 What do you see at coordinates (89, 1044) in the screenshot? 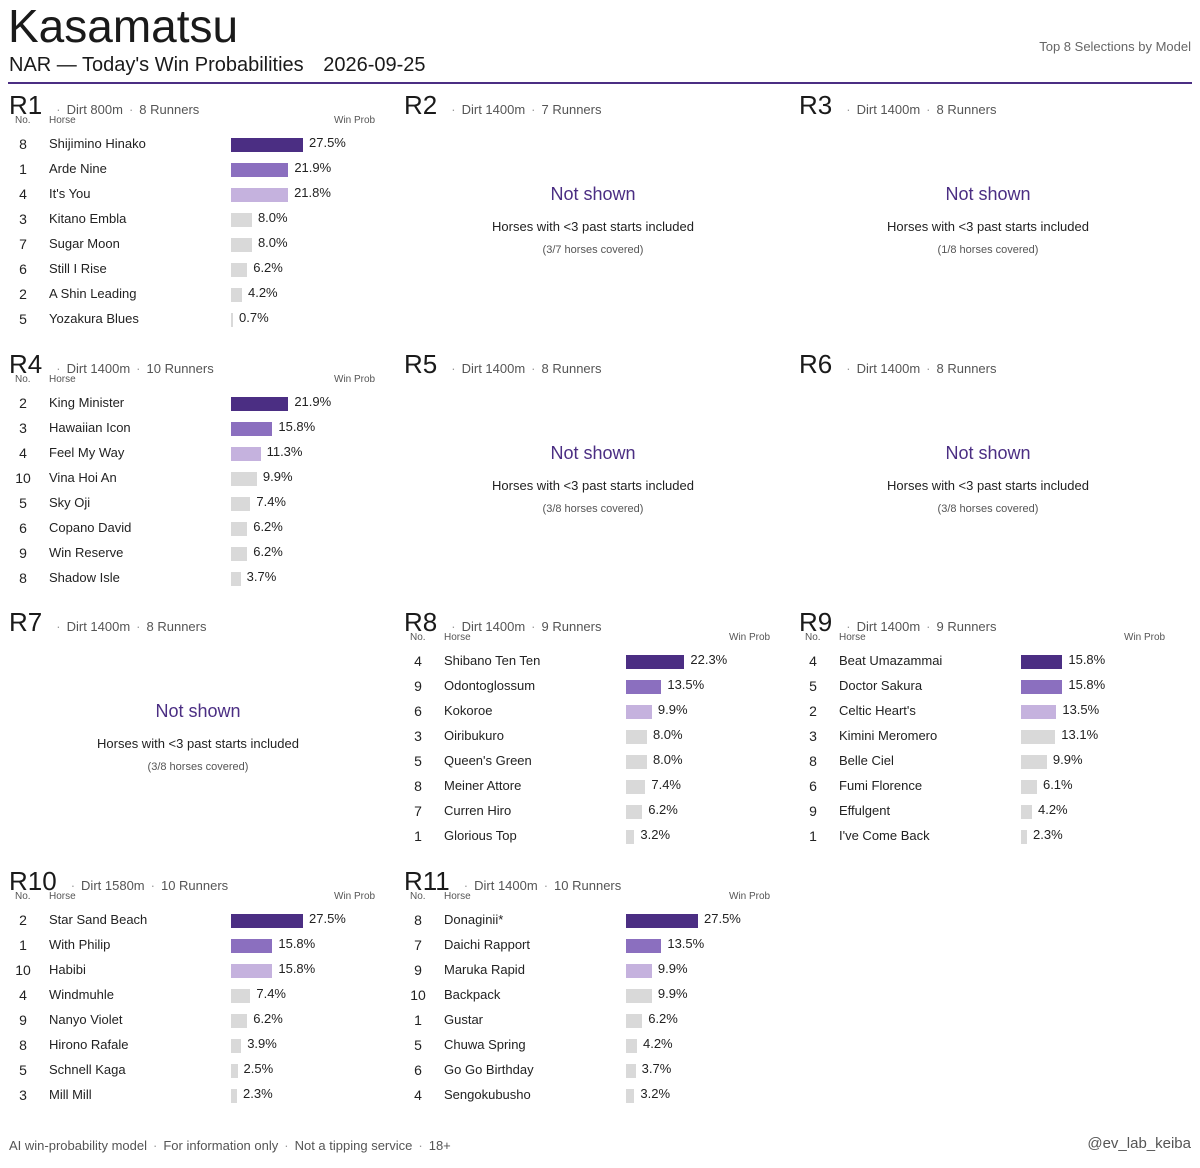
I see `horse-name: Hirono Rafale` at bounding box center [89, 1044].